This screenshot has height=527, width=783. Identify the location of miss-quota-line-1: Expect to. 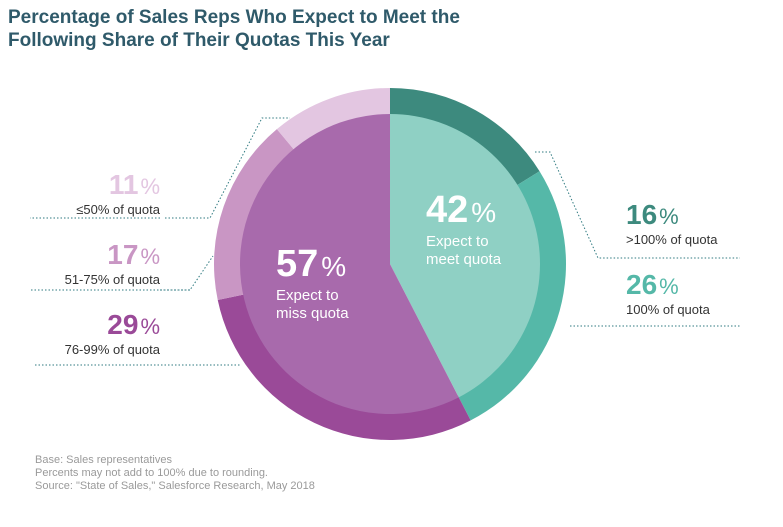
(307, 295).